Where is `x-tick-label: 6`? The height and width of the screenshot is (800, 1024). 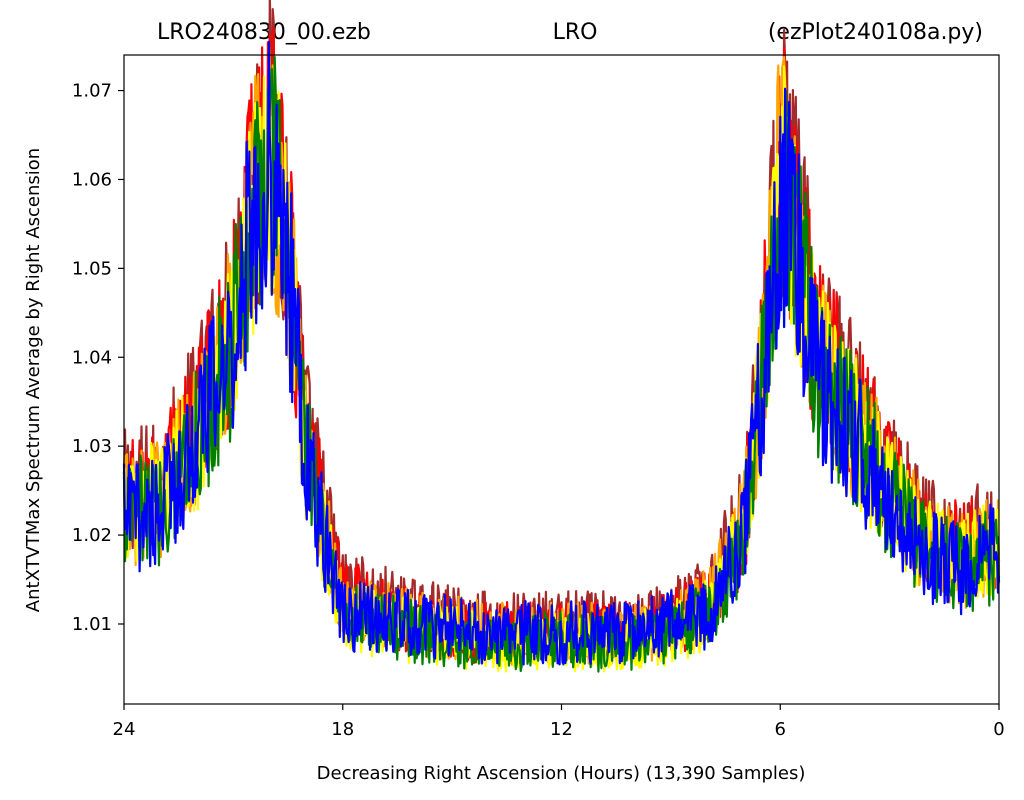
x-tick-label: 6 is located at coordinates (780, 729).